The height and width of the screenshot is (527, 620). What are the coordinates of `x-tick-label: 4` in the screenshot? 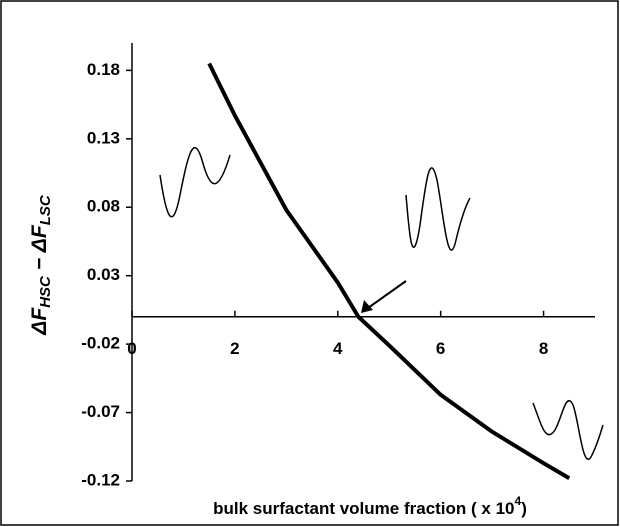 It's located at (338, 348).